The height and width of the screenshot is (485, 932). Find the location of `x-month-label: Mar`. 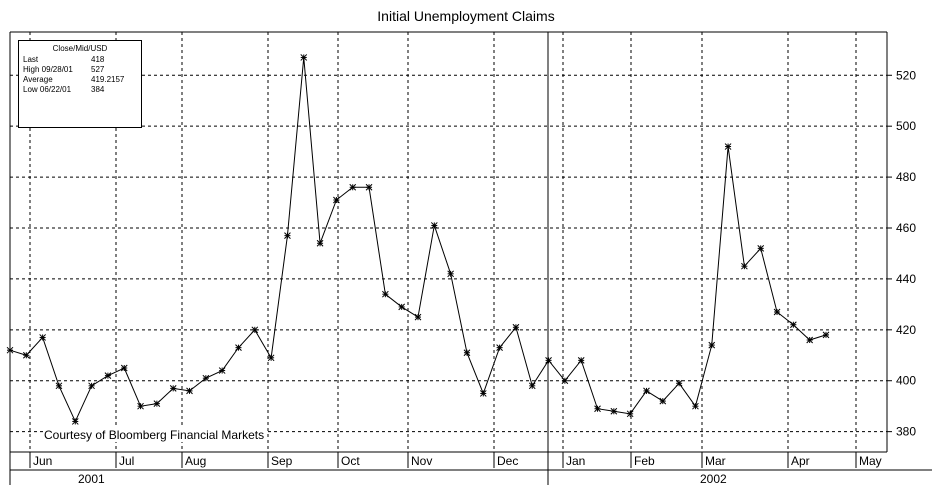

x-month-label: Mar is located at coordinates (715, 461).